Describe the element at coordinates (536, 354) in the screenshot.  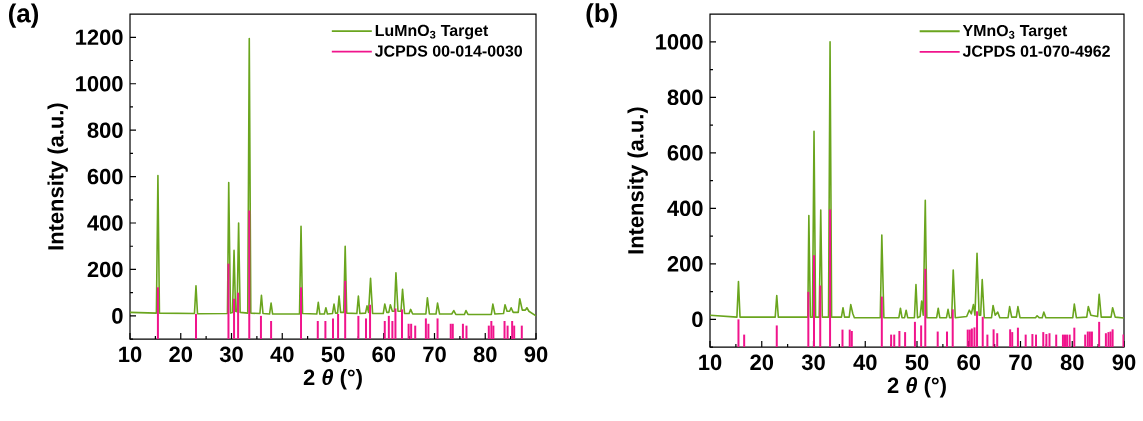
I see `x-tick-label: 90` at that location.